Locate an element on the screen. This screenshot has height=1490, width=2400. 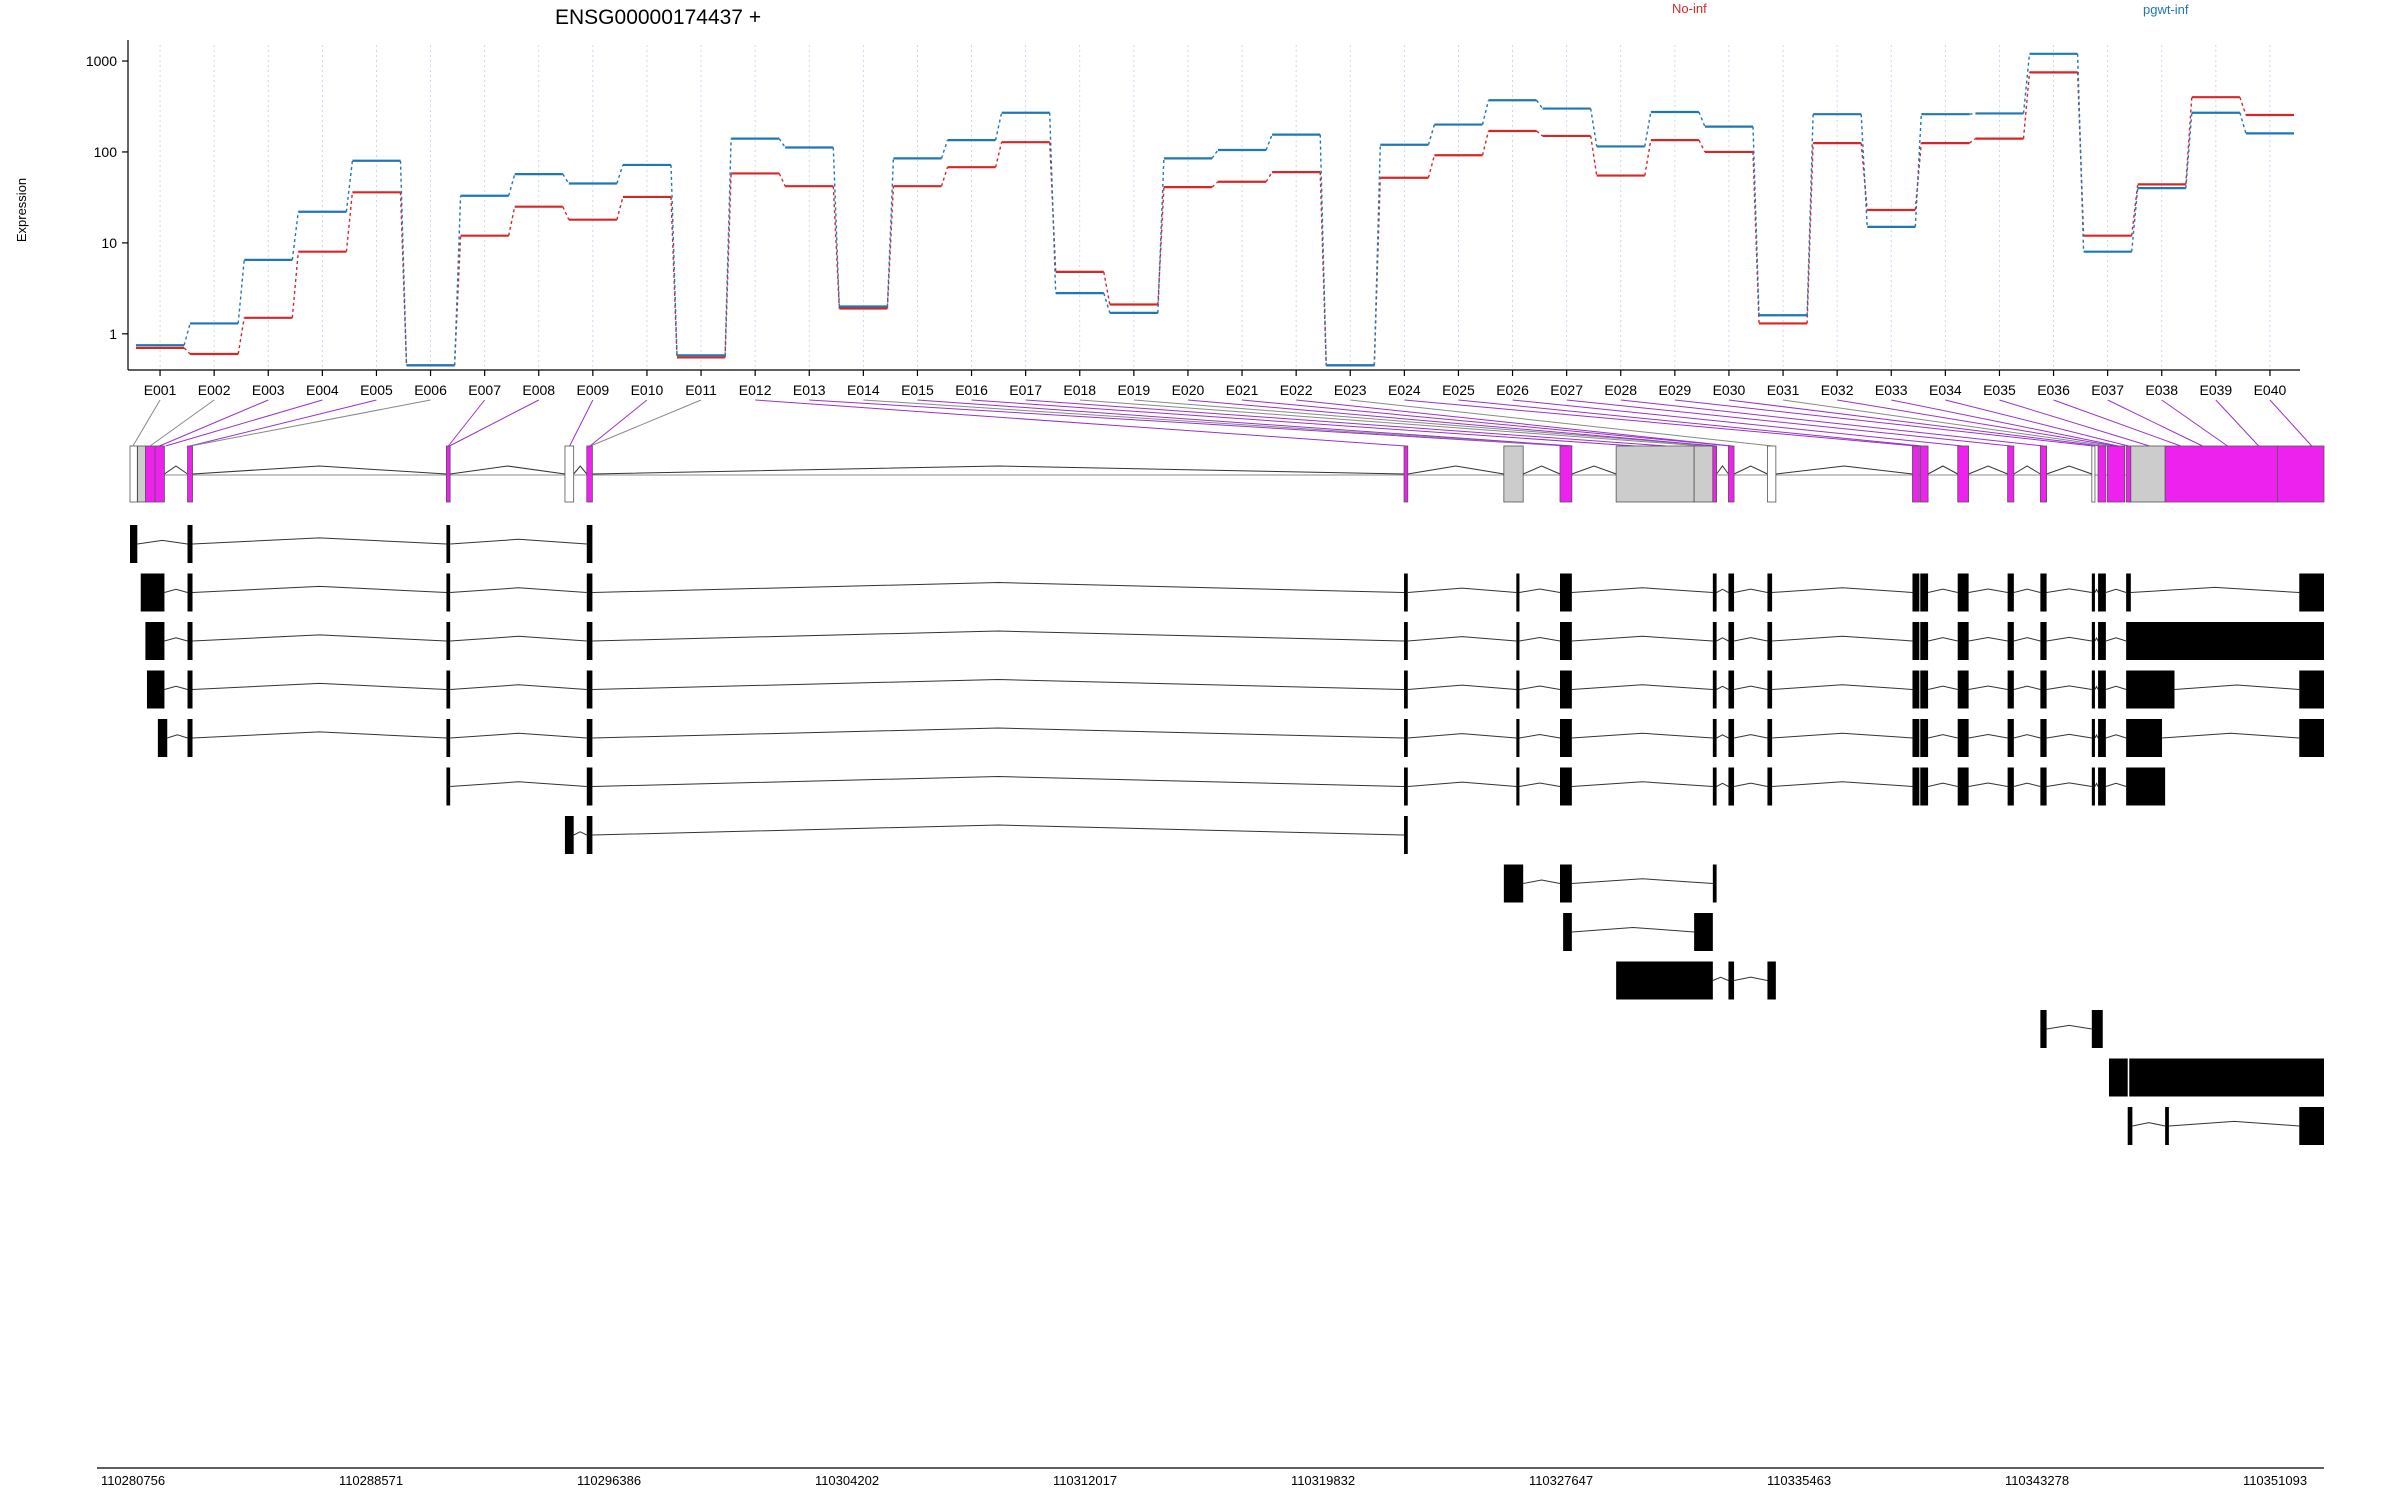
gene-model is located at coordinates (1227, 474).